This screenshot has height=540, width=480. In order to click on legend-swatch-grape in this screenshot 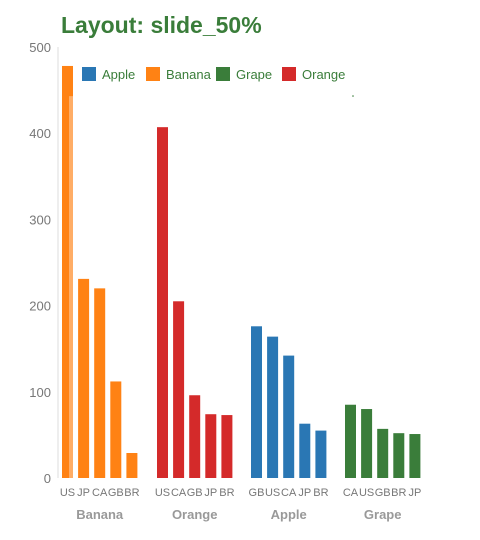, I will do `click(223, 74)`.